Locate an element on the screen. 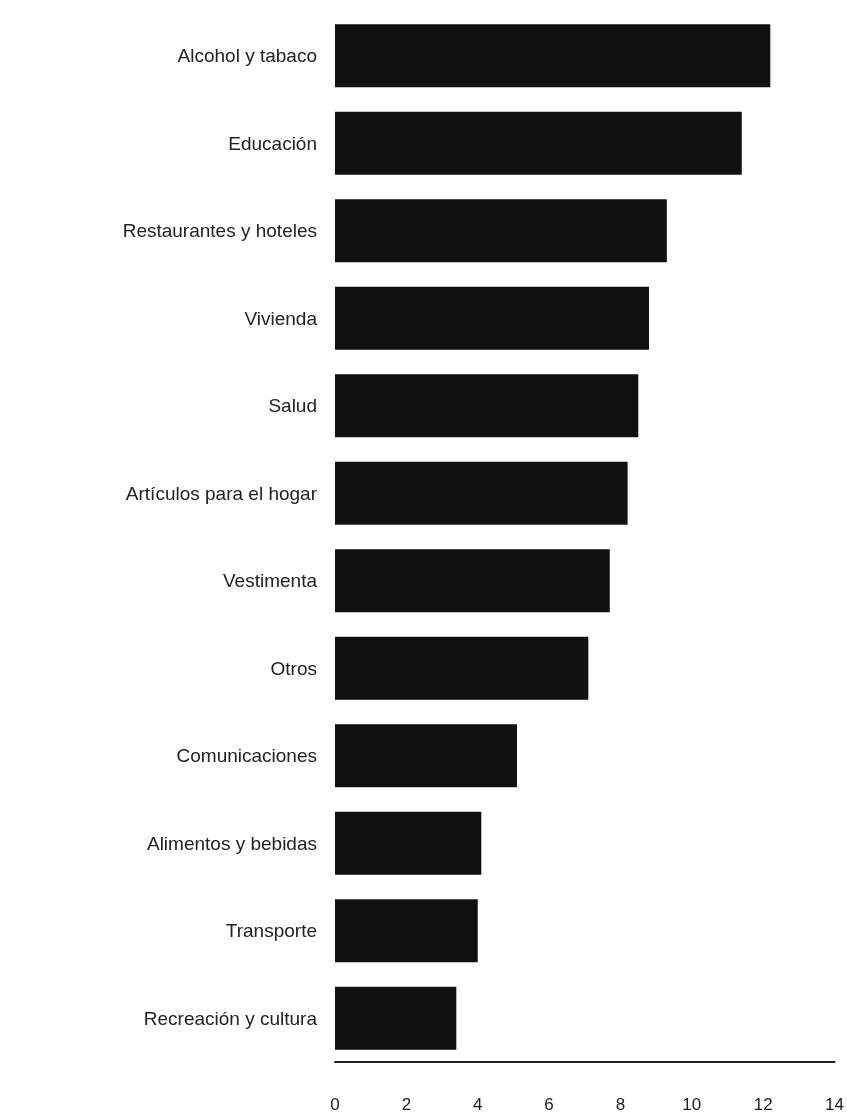 The width and height of the screenshot is (847, 1120). y-tick-label: Otros is located at coordinates (293, 668).